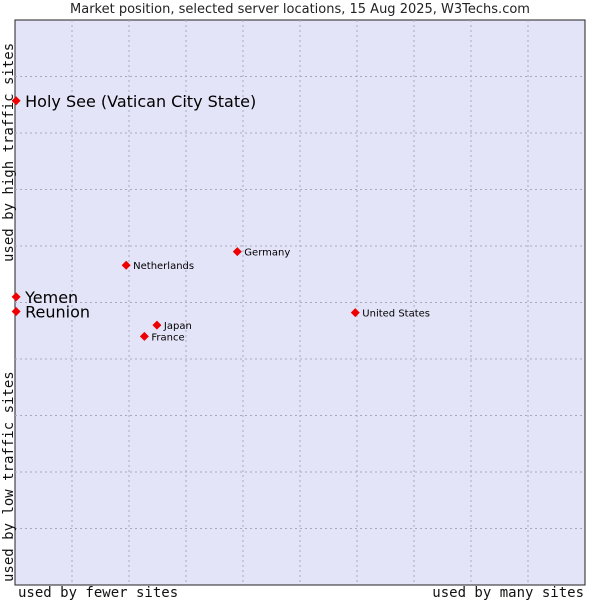  What do you see at coordinates (98, 592) in the screenshot?
I see `x-axis-label-left: used by fewer sites` at bounding box center [98, 592].